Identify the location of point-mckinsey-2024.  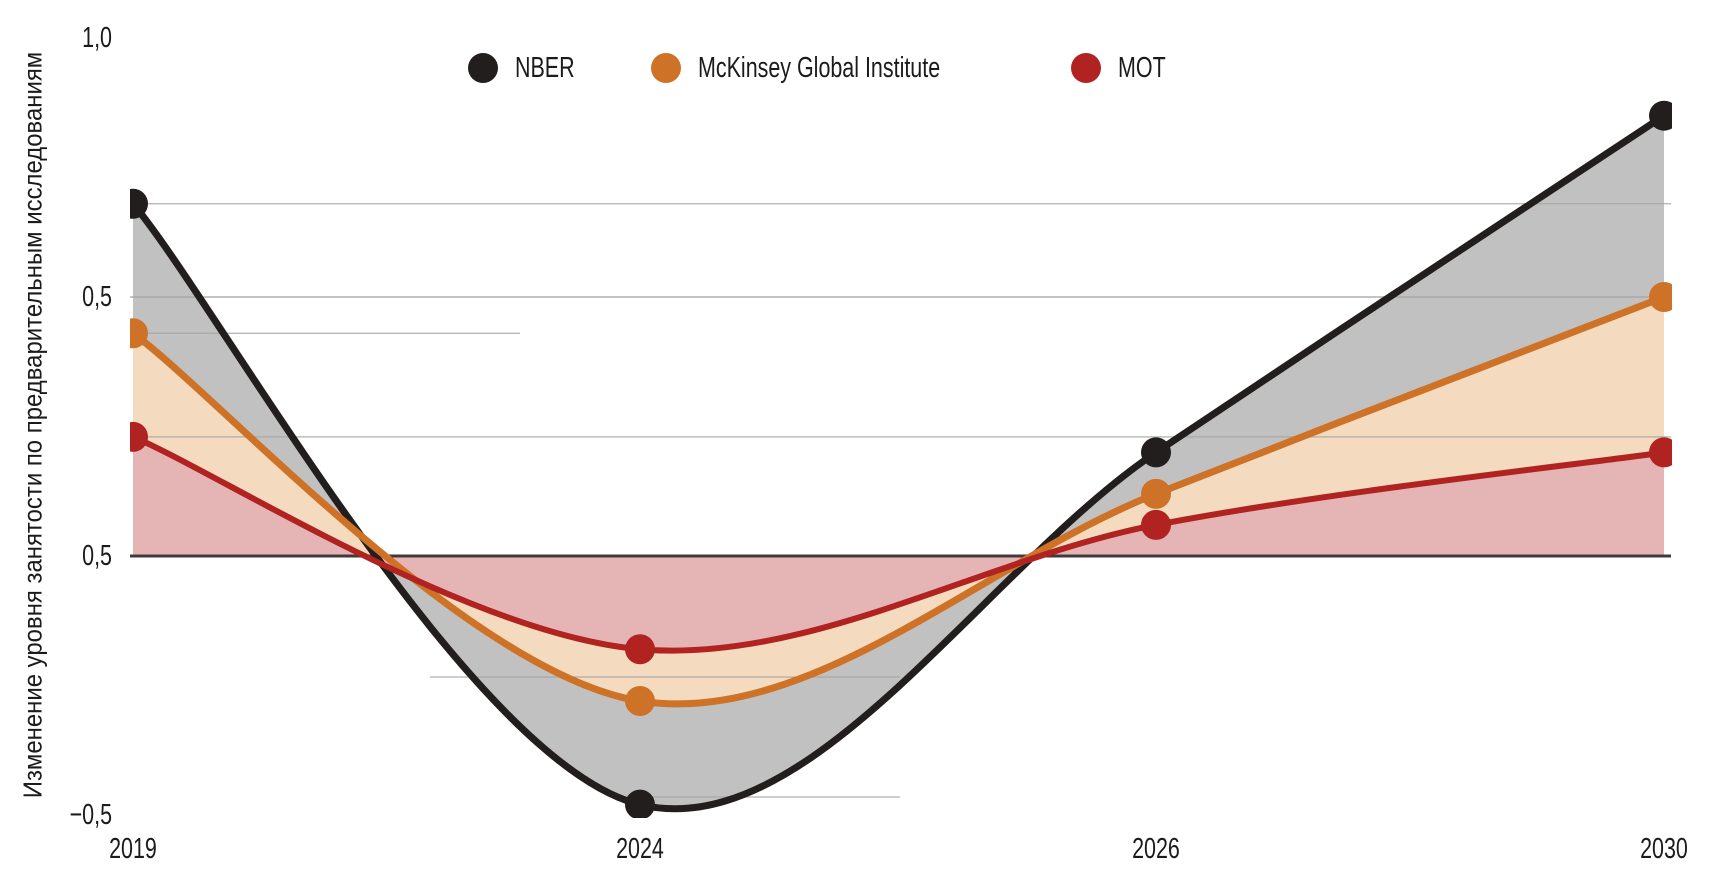
(640, 701).